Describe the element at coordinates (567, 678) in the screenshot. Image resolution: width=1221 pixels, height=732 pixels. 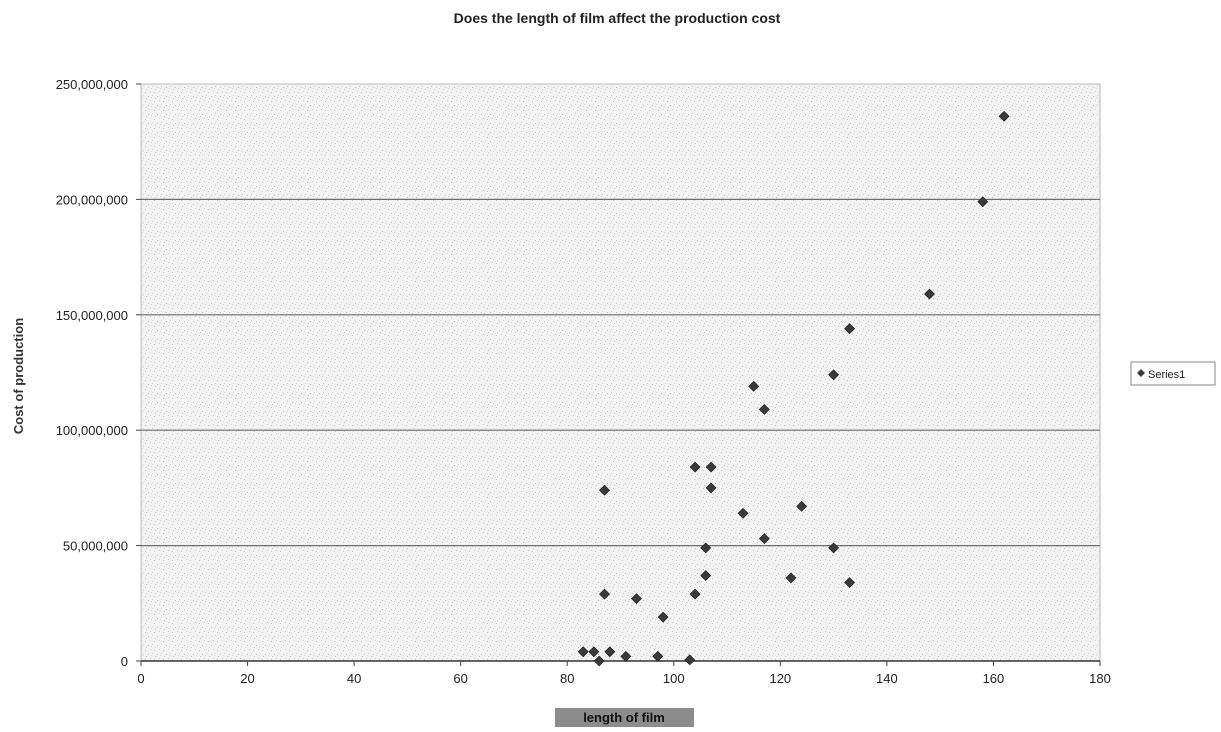
I see `x-tick-label: 80` at that location.